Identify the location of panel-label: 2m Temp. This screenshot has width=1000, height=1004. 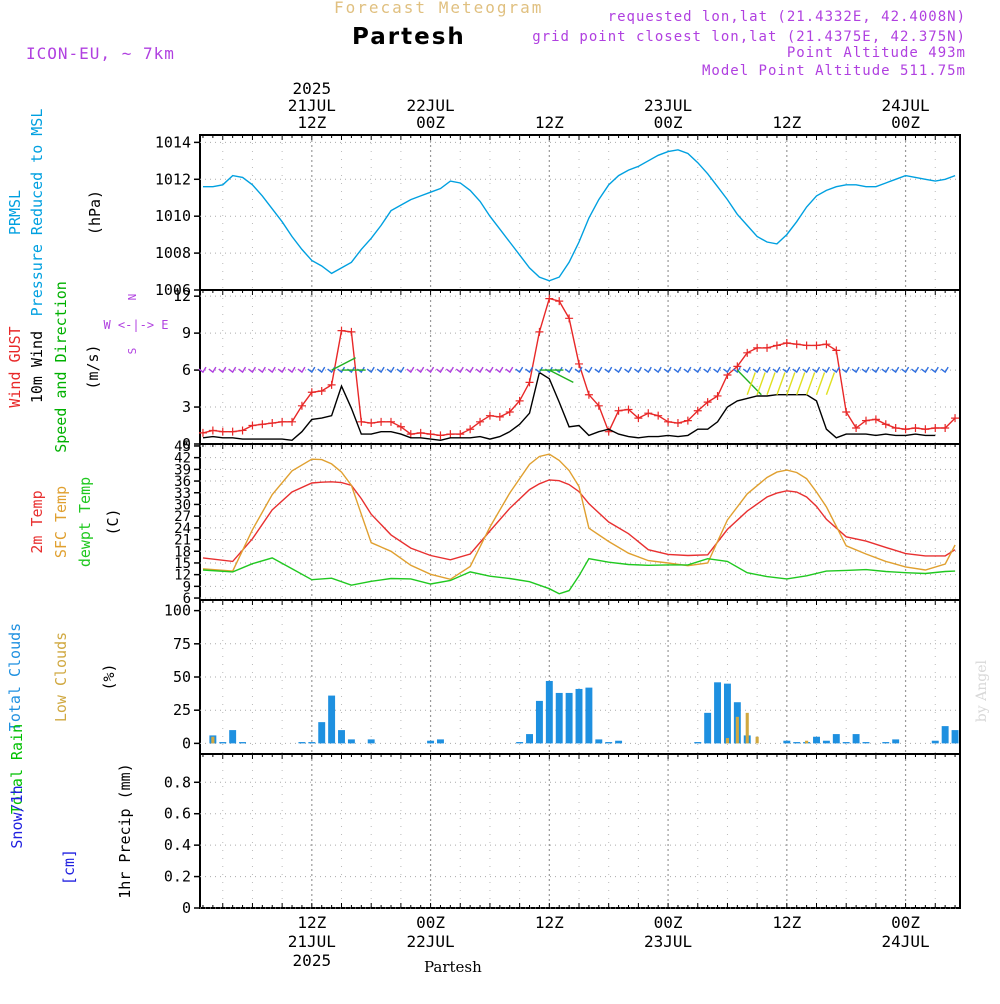
(37, 521).